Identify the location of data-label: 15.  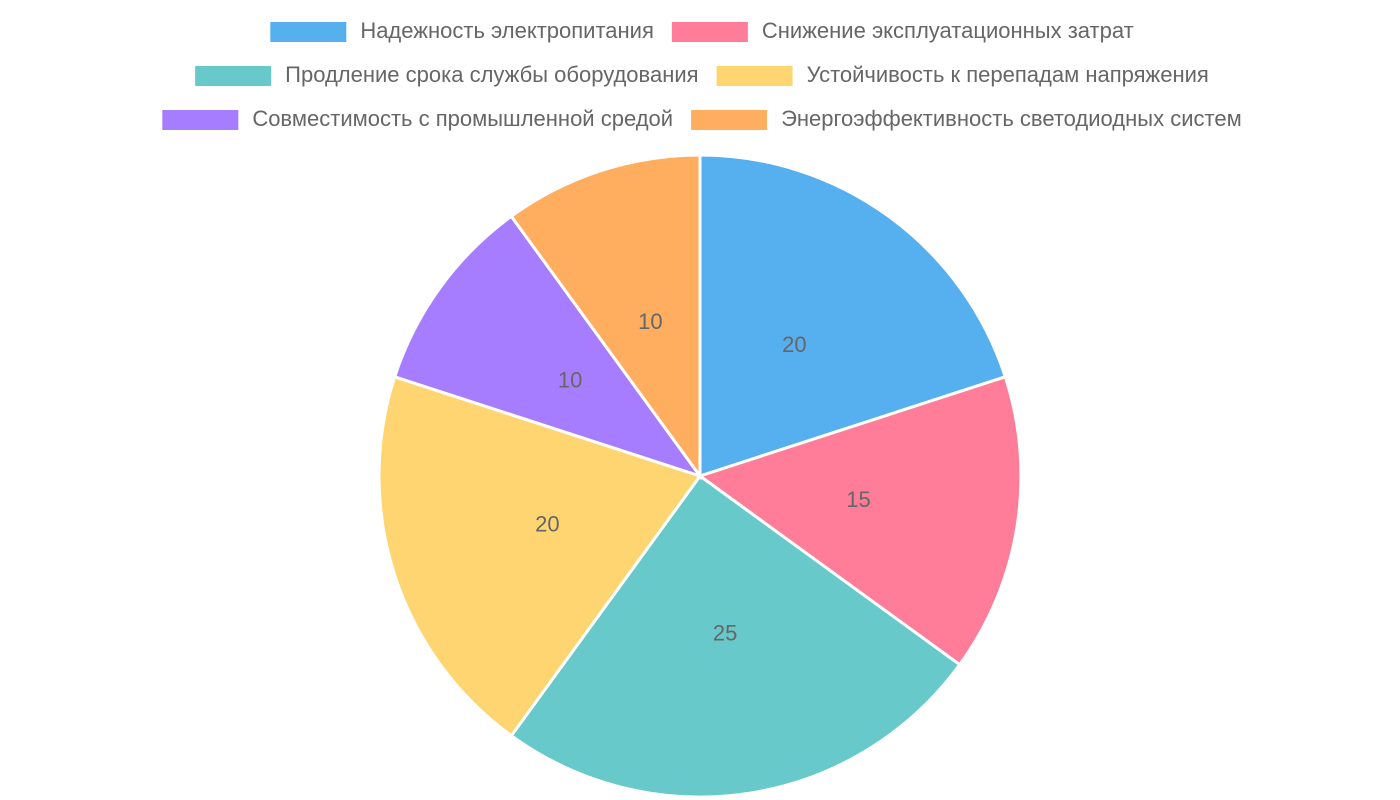
(858, 499).